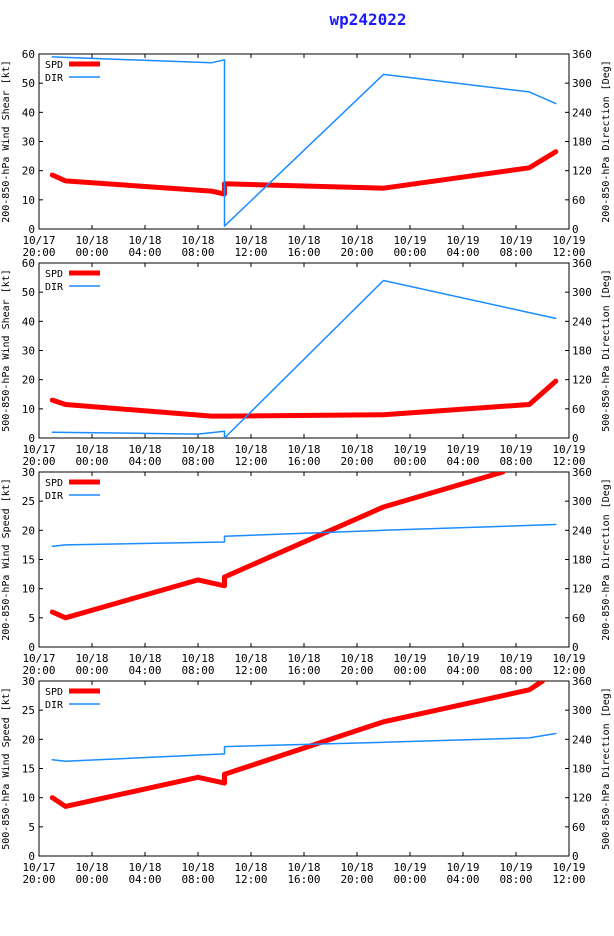  What do you see at coordinates (28, 560) in the screenshot?
I see `y-tick-label: 15` at bounding box center [28, 560].